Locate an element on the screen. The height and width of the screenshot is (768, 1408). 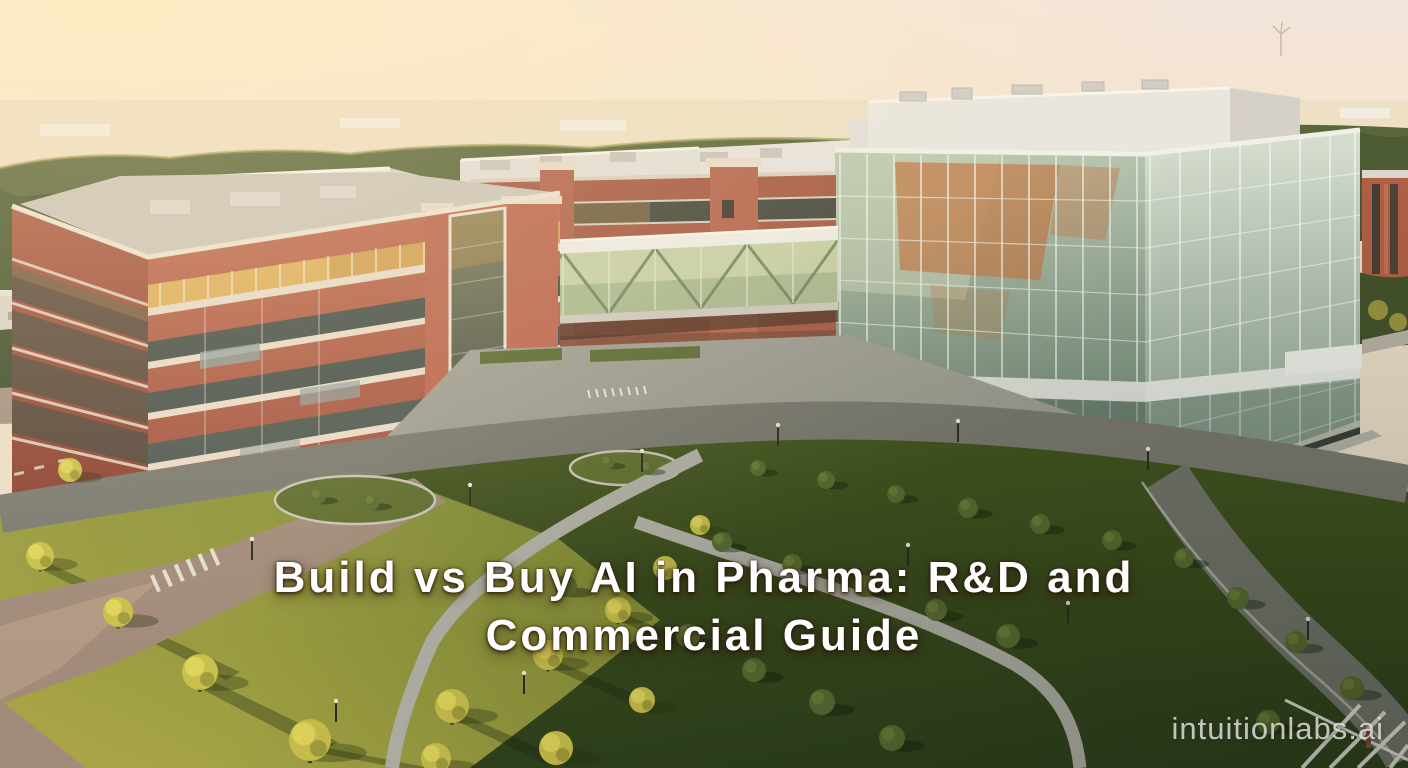
article-title-line2: Commercial Guide is located at coordinates (704, 635).